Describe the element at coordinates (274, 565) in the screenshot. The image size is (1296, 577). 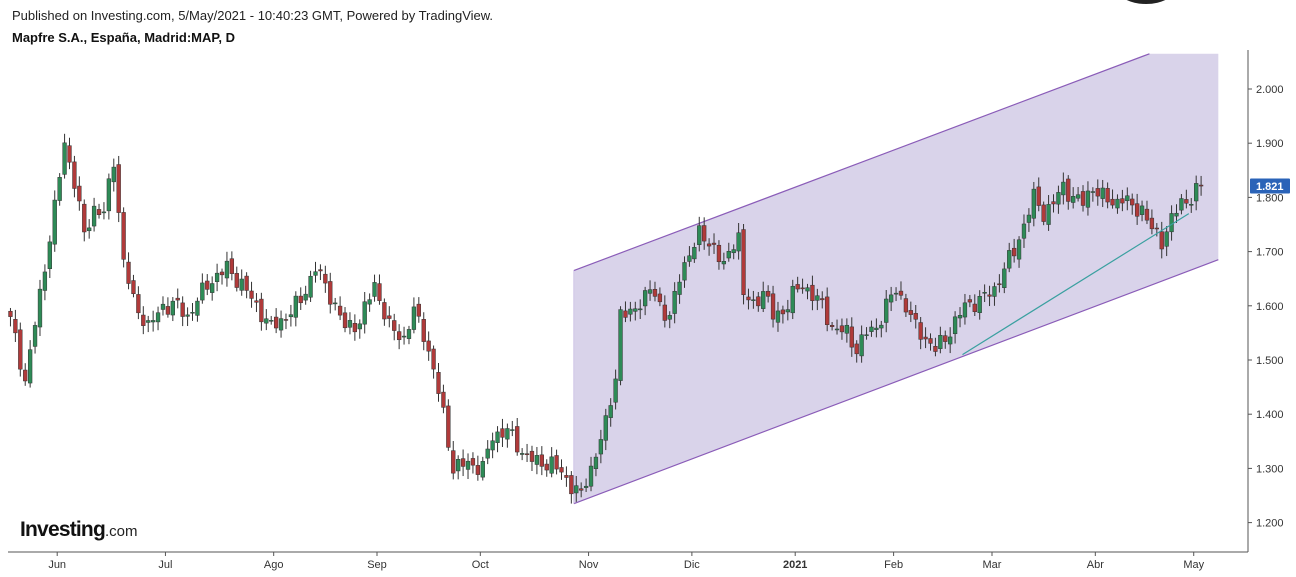
I see `x-tick-label: Ago` at that location.